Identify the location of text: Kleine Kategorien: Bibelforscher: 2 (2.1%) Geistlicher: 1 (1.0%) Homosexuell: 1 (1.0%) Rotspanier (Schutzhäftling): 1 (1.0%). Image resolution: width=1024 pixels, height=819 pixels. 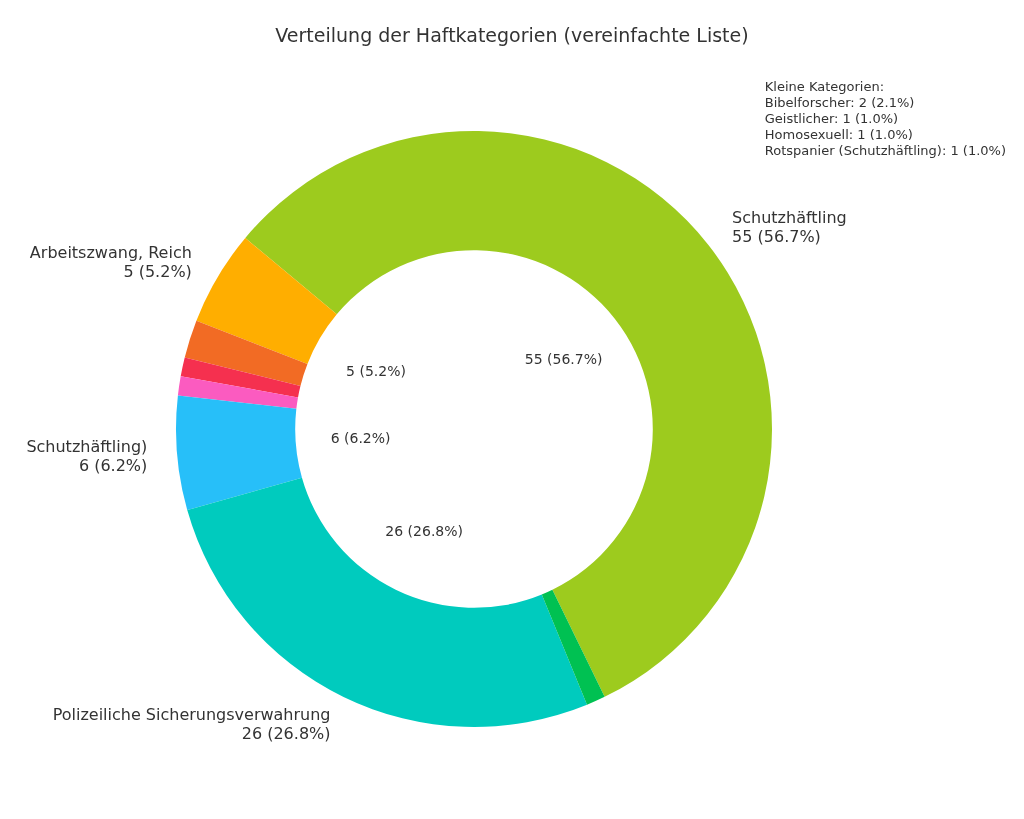
(885, 118).